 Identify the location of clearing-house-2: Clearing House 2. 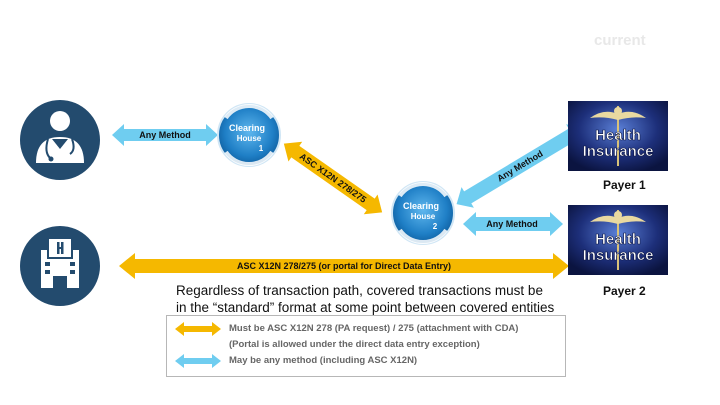
(423, 213).